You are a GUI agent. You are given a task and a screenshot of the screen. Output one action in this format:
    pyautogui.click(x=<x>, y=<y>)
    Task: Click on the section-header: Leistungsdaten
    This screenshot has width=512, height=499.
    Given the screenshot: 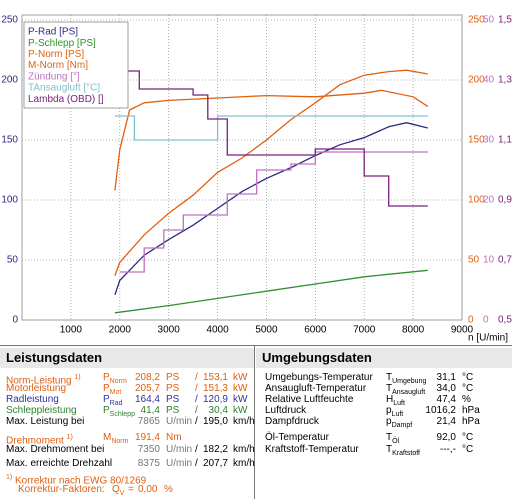 What is the action you would take?
    pyautogui.click(x=127, y=358)
    